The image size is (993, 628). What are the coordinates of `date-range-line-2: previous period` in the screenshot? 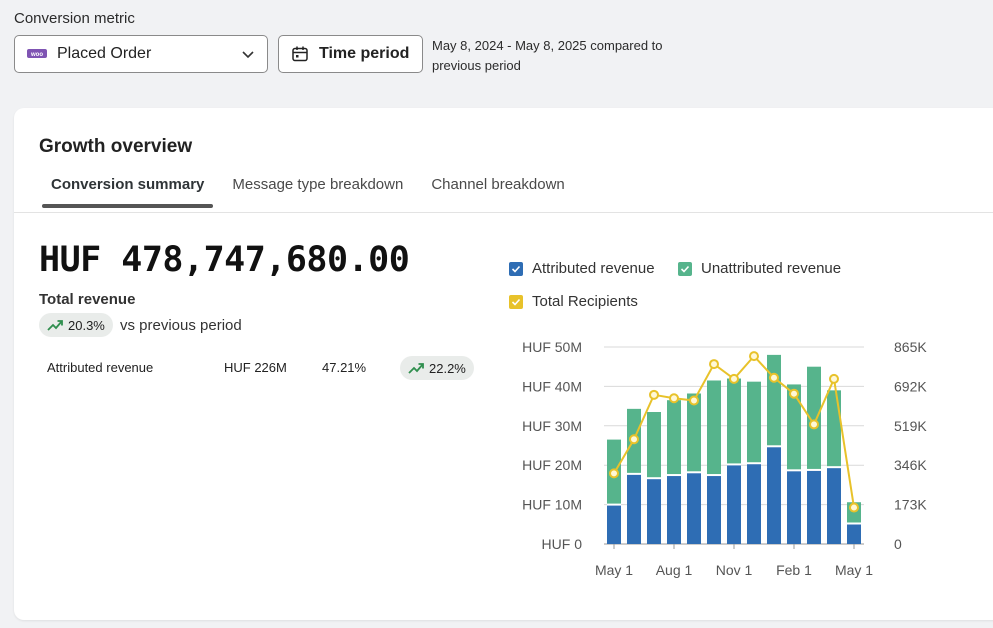 It's located at (476, 65).